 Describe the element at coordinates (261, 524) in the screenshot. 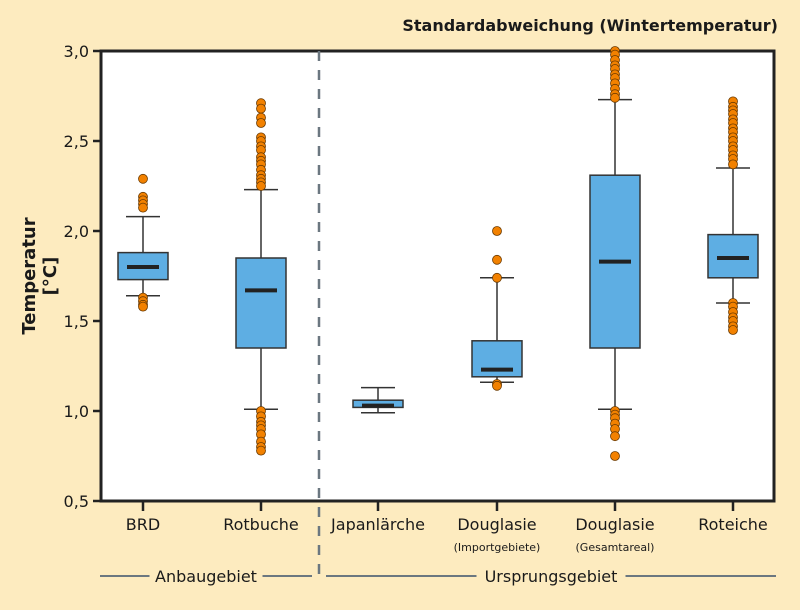

I see `x-tick-label: Rotbuche` at that location.